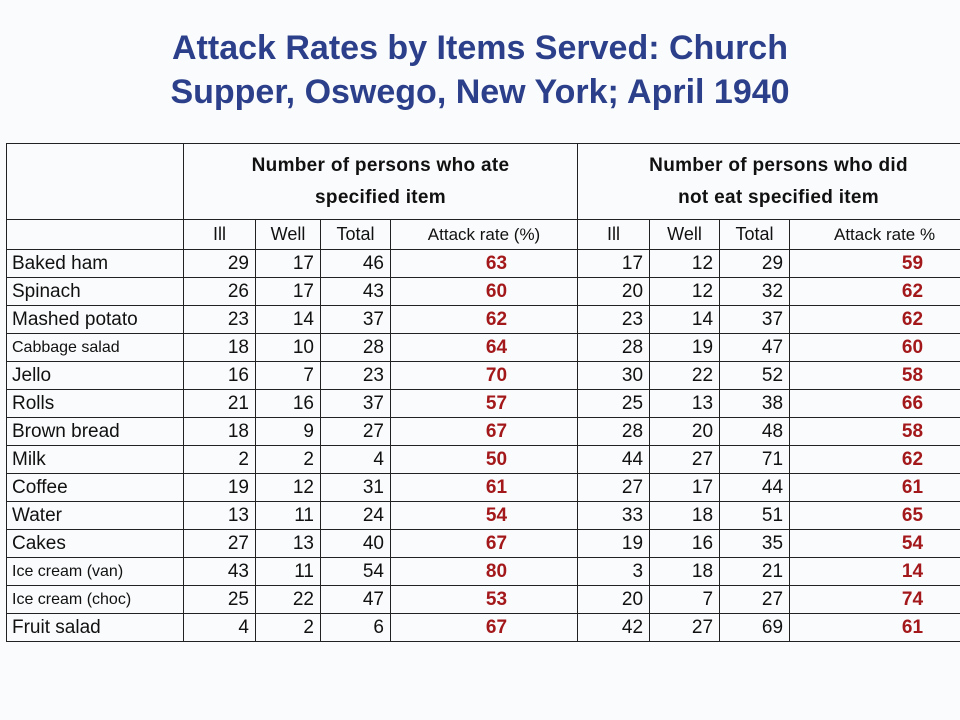 Image resolution: width=960 pixels, height=720 pixels. What do you see at coordinates (219, 291) in the screenshot?
I see `ate-ill-cell: 26` at bounding box center [219, 291].